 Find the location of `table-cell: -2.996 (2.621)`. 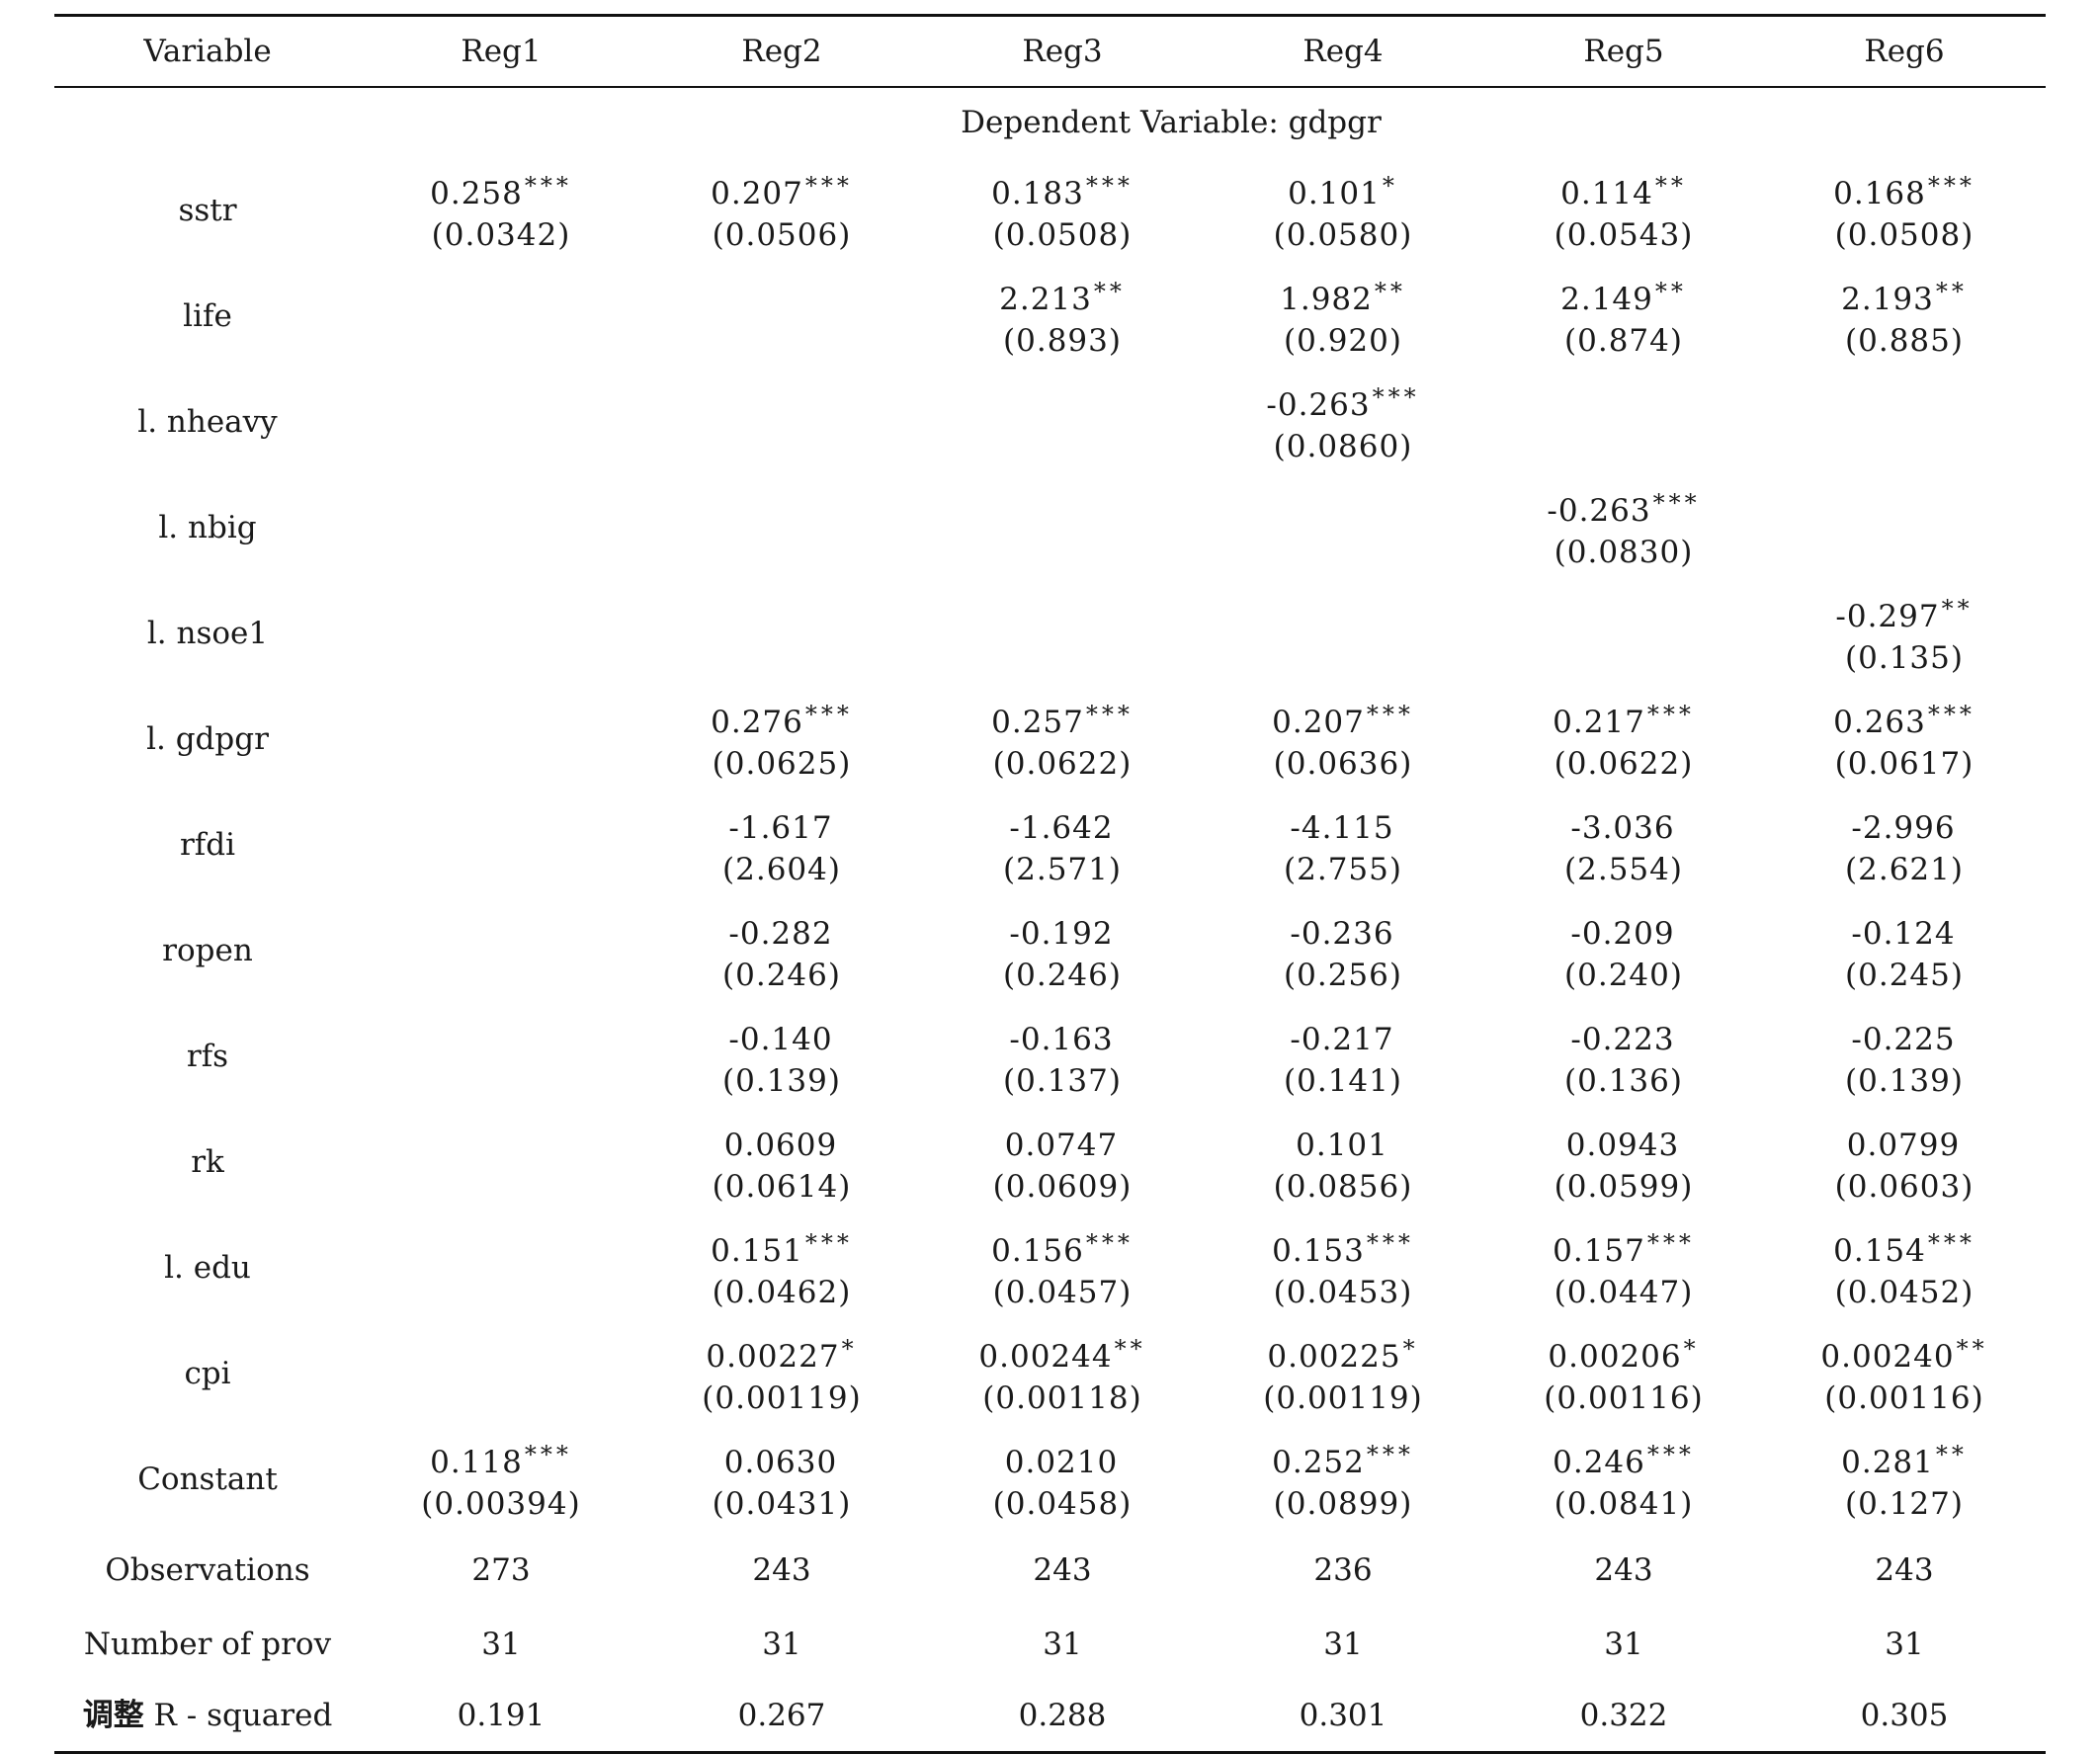

table-cell: -2.996 (2.621) is located at coordinates (1904, 845).